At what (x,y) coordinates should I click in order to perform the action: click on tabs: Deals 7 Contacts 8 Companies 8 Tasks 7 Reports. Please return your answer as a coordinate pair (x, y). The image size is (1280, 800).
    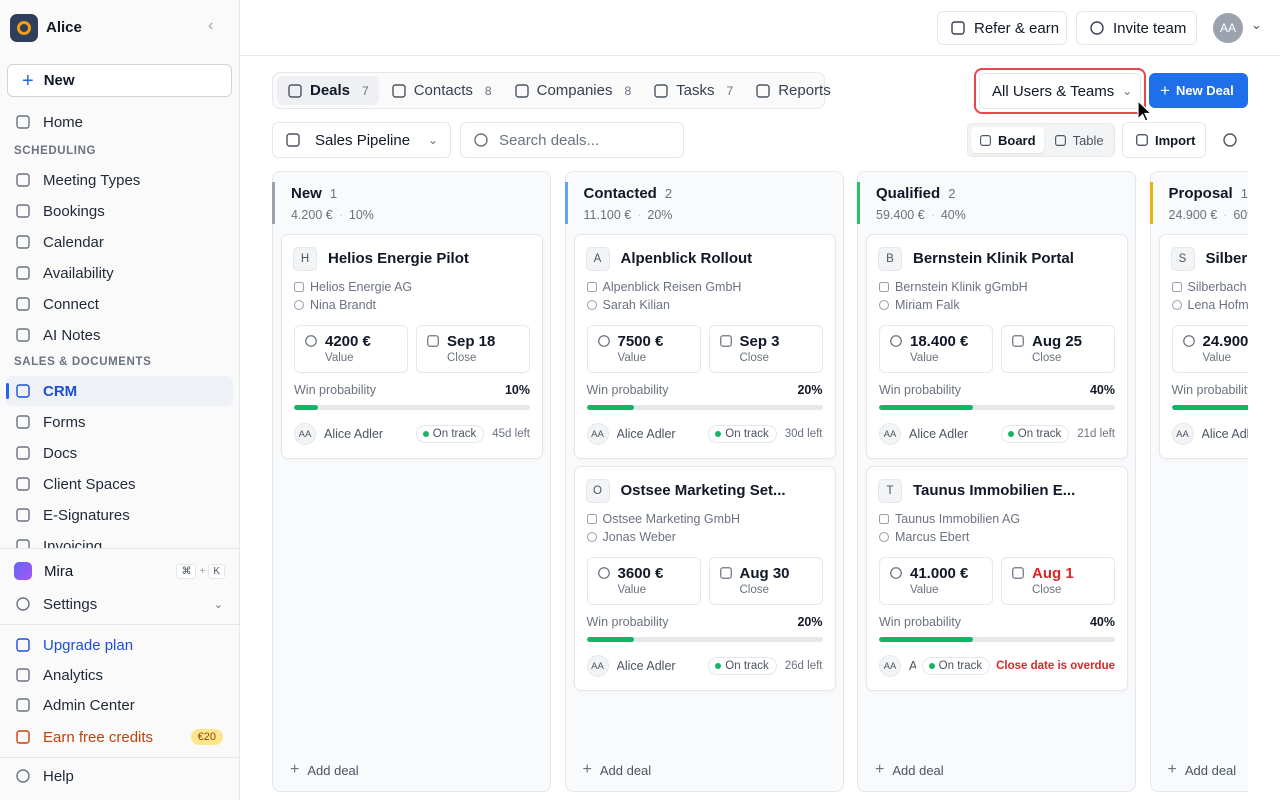
    Looking at the image, I should click on (551, 90).